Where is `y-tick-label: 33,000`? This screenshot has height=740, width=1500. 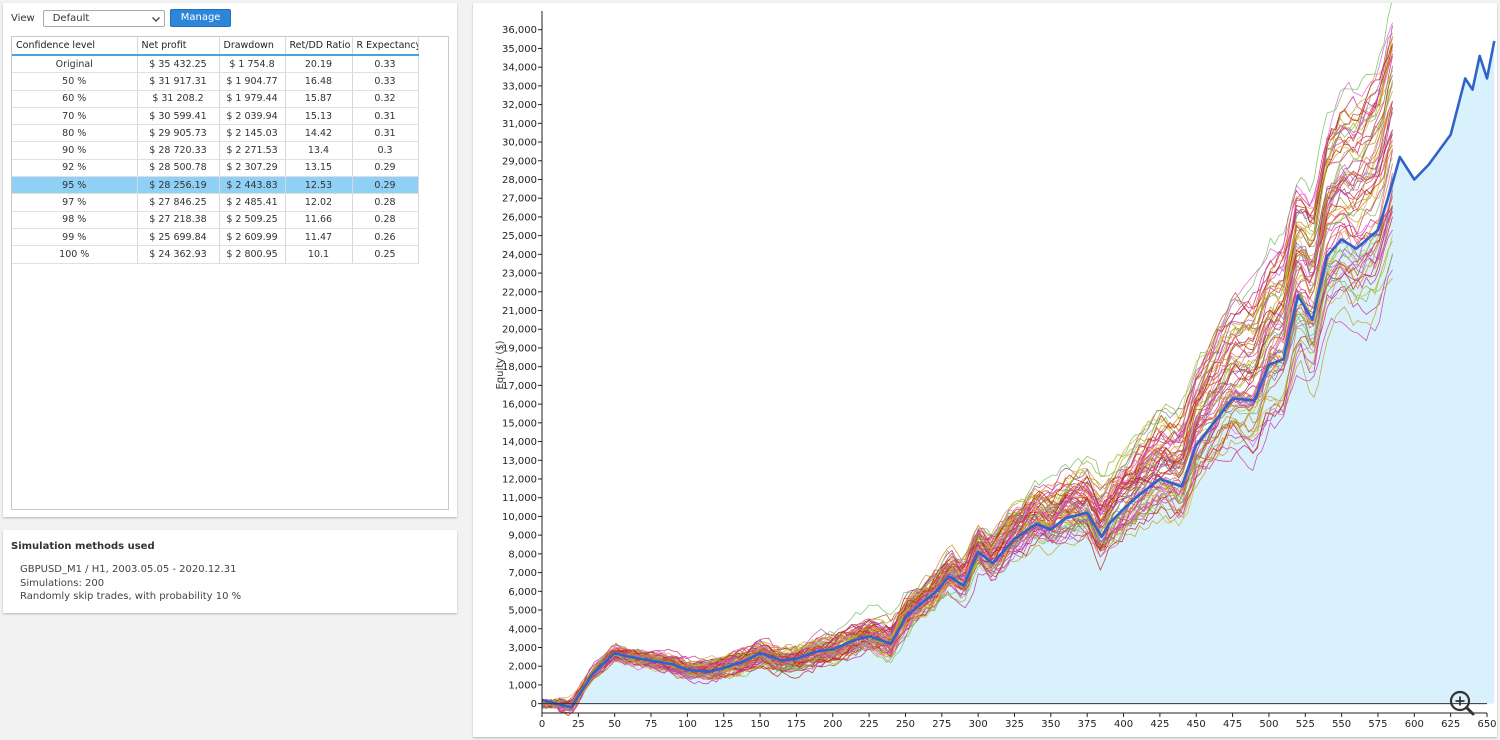
y-tick-label: 33,000 is located at coordinates (519, 86).